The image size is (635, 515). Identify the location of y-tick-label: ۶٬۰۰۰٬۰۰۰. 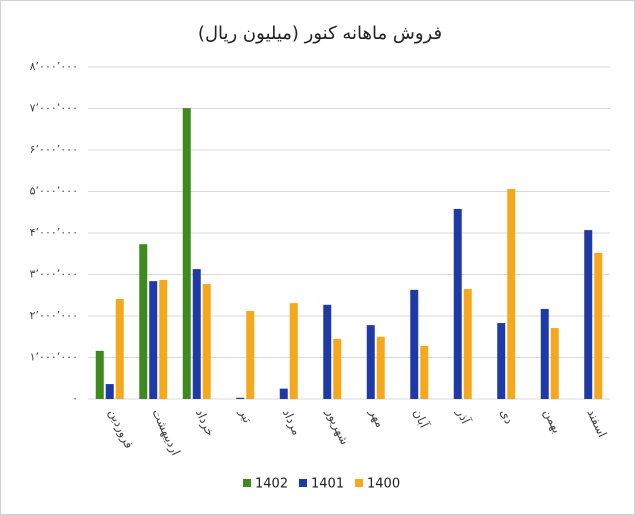
(54, 149).